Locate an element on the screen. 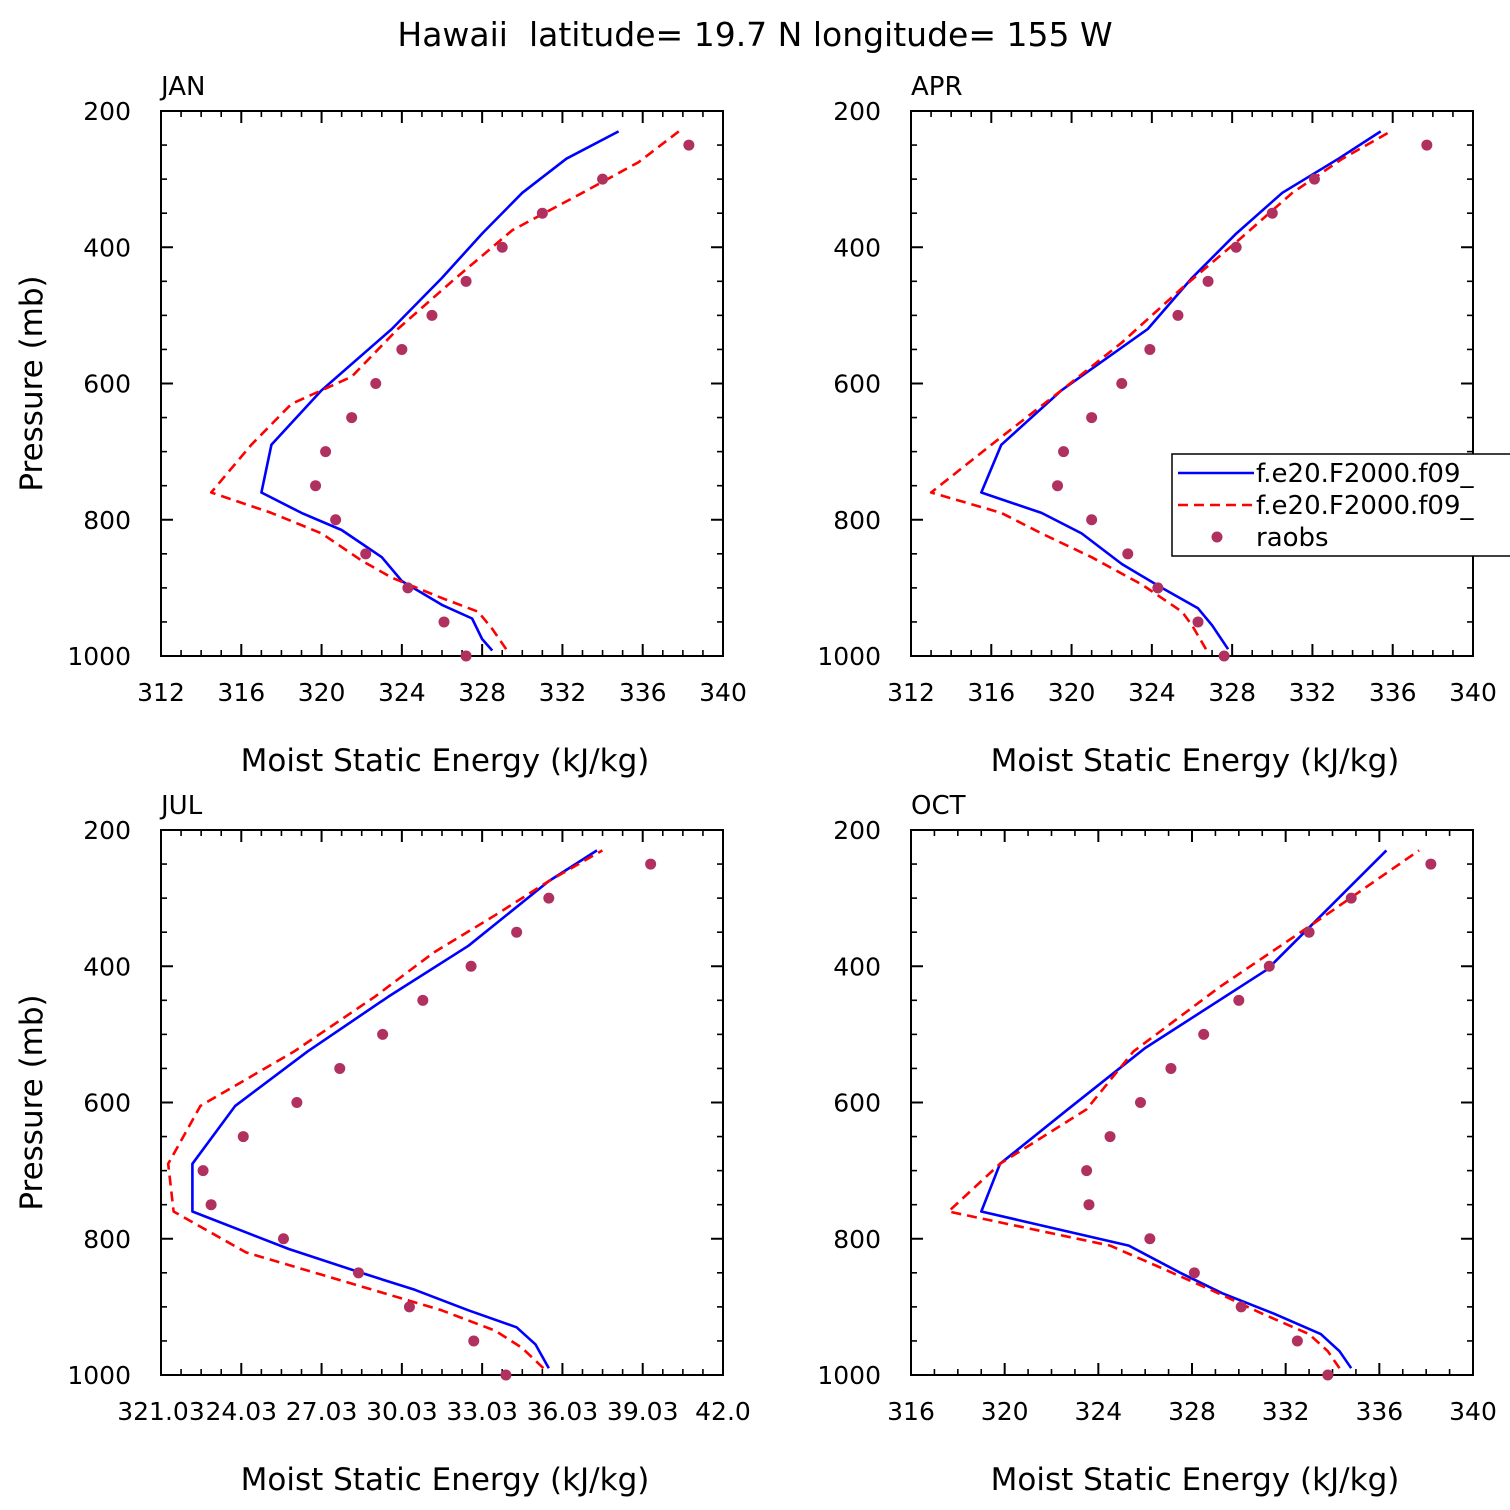  x-tick-label: 324 is located at coordinates (1098, 1411).